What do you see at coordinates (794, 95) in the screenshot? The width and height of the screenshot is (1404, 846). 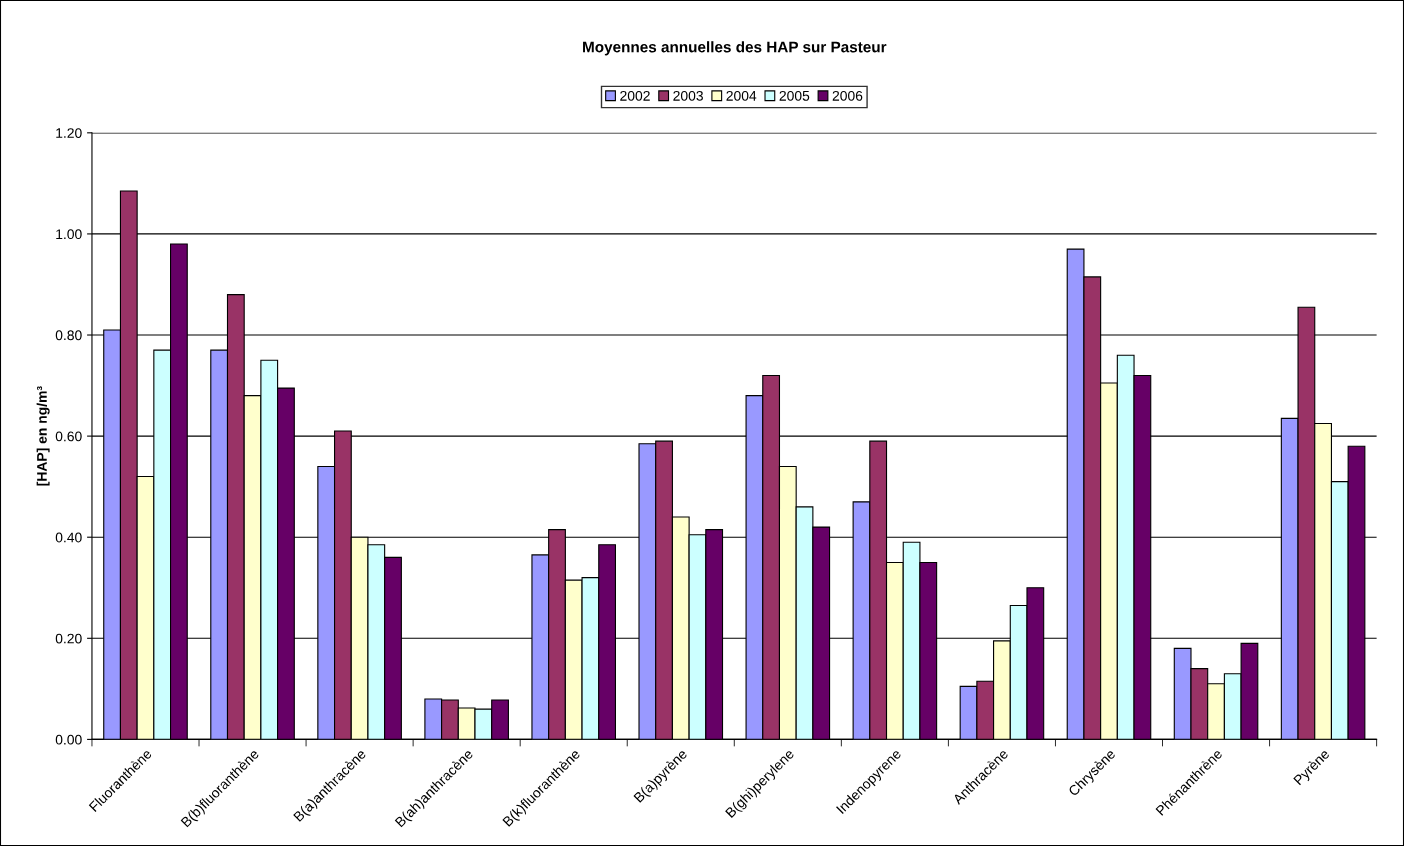 I see `legend-label: 2005` at bounding box center [794, 95].